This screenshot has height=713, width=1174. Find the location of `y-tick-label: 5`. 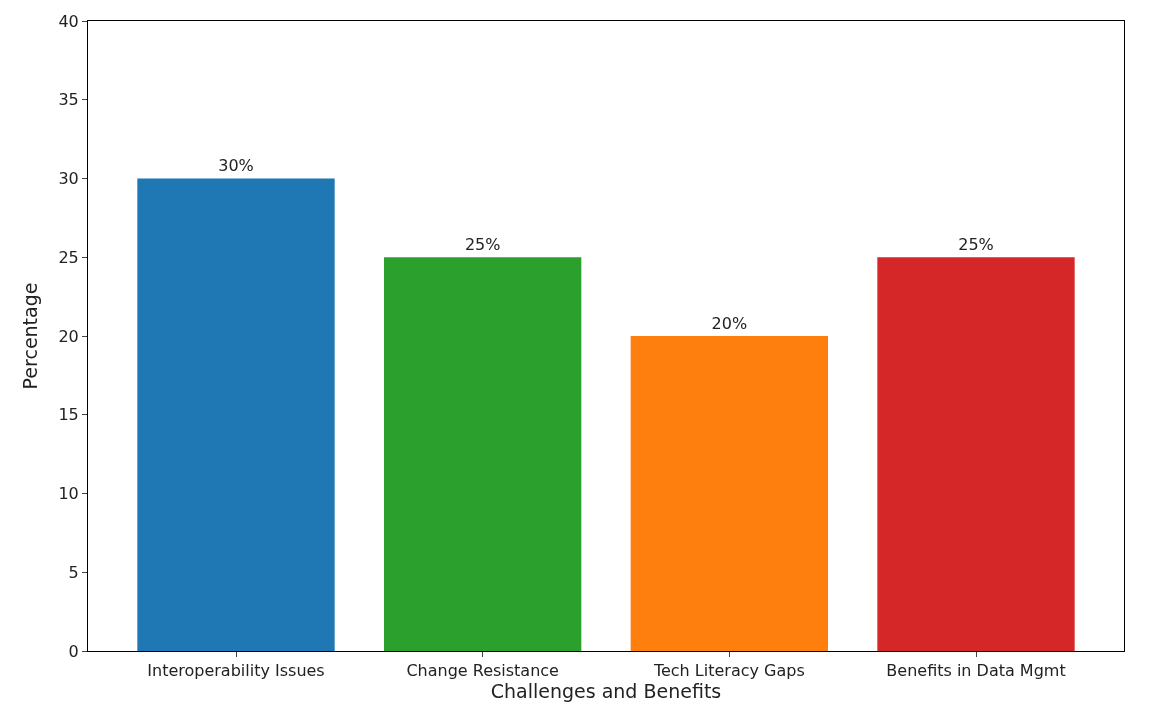

y-tick-label: 5 is located at coordinates (73, 572).